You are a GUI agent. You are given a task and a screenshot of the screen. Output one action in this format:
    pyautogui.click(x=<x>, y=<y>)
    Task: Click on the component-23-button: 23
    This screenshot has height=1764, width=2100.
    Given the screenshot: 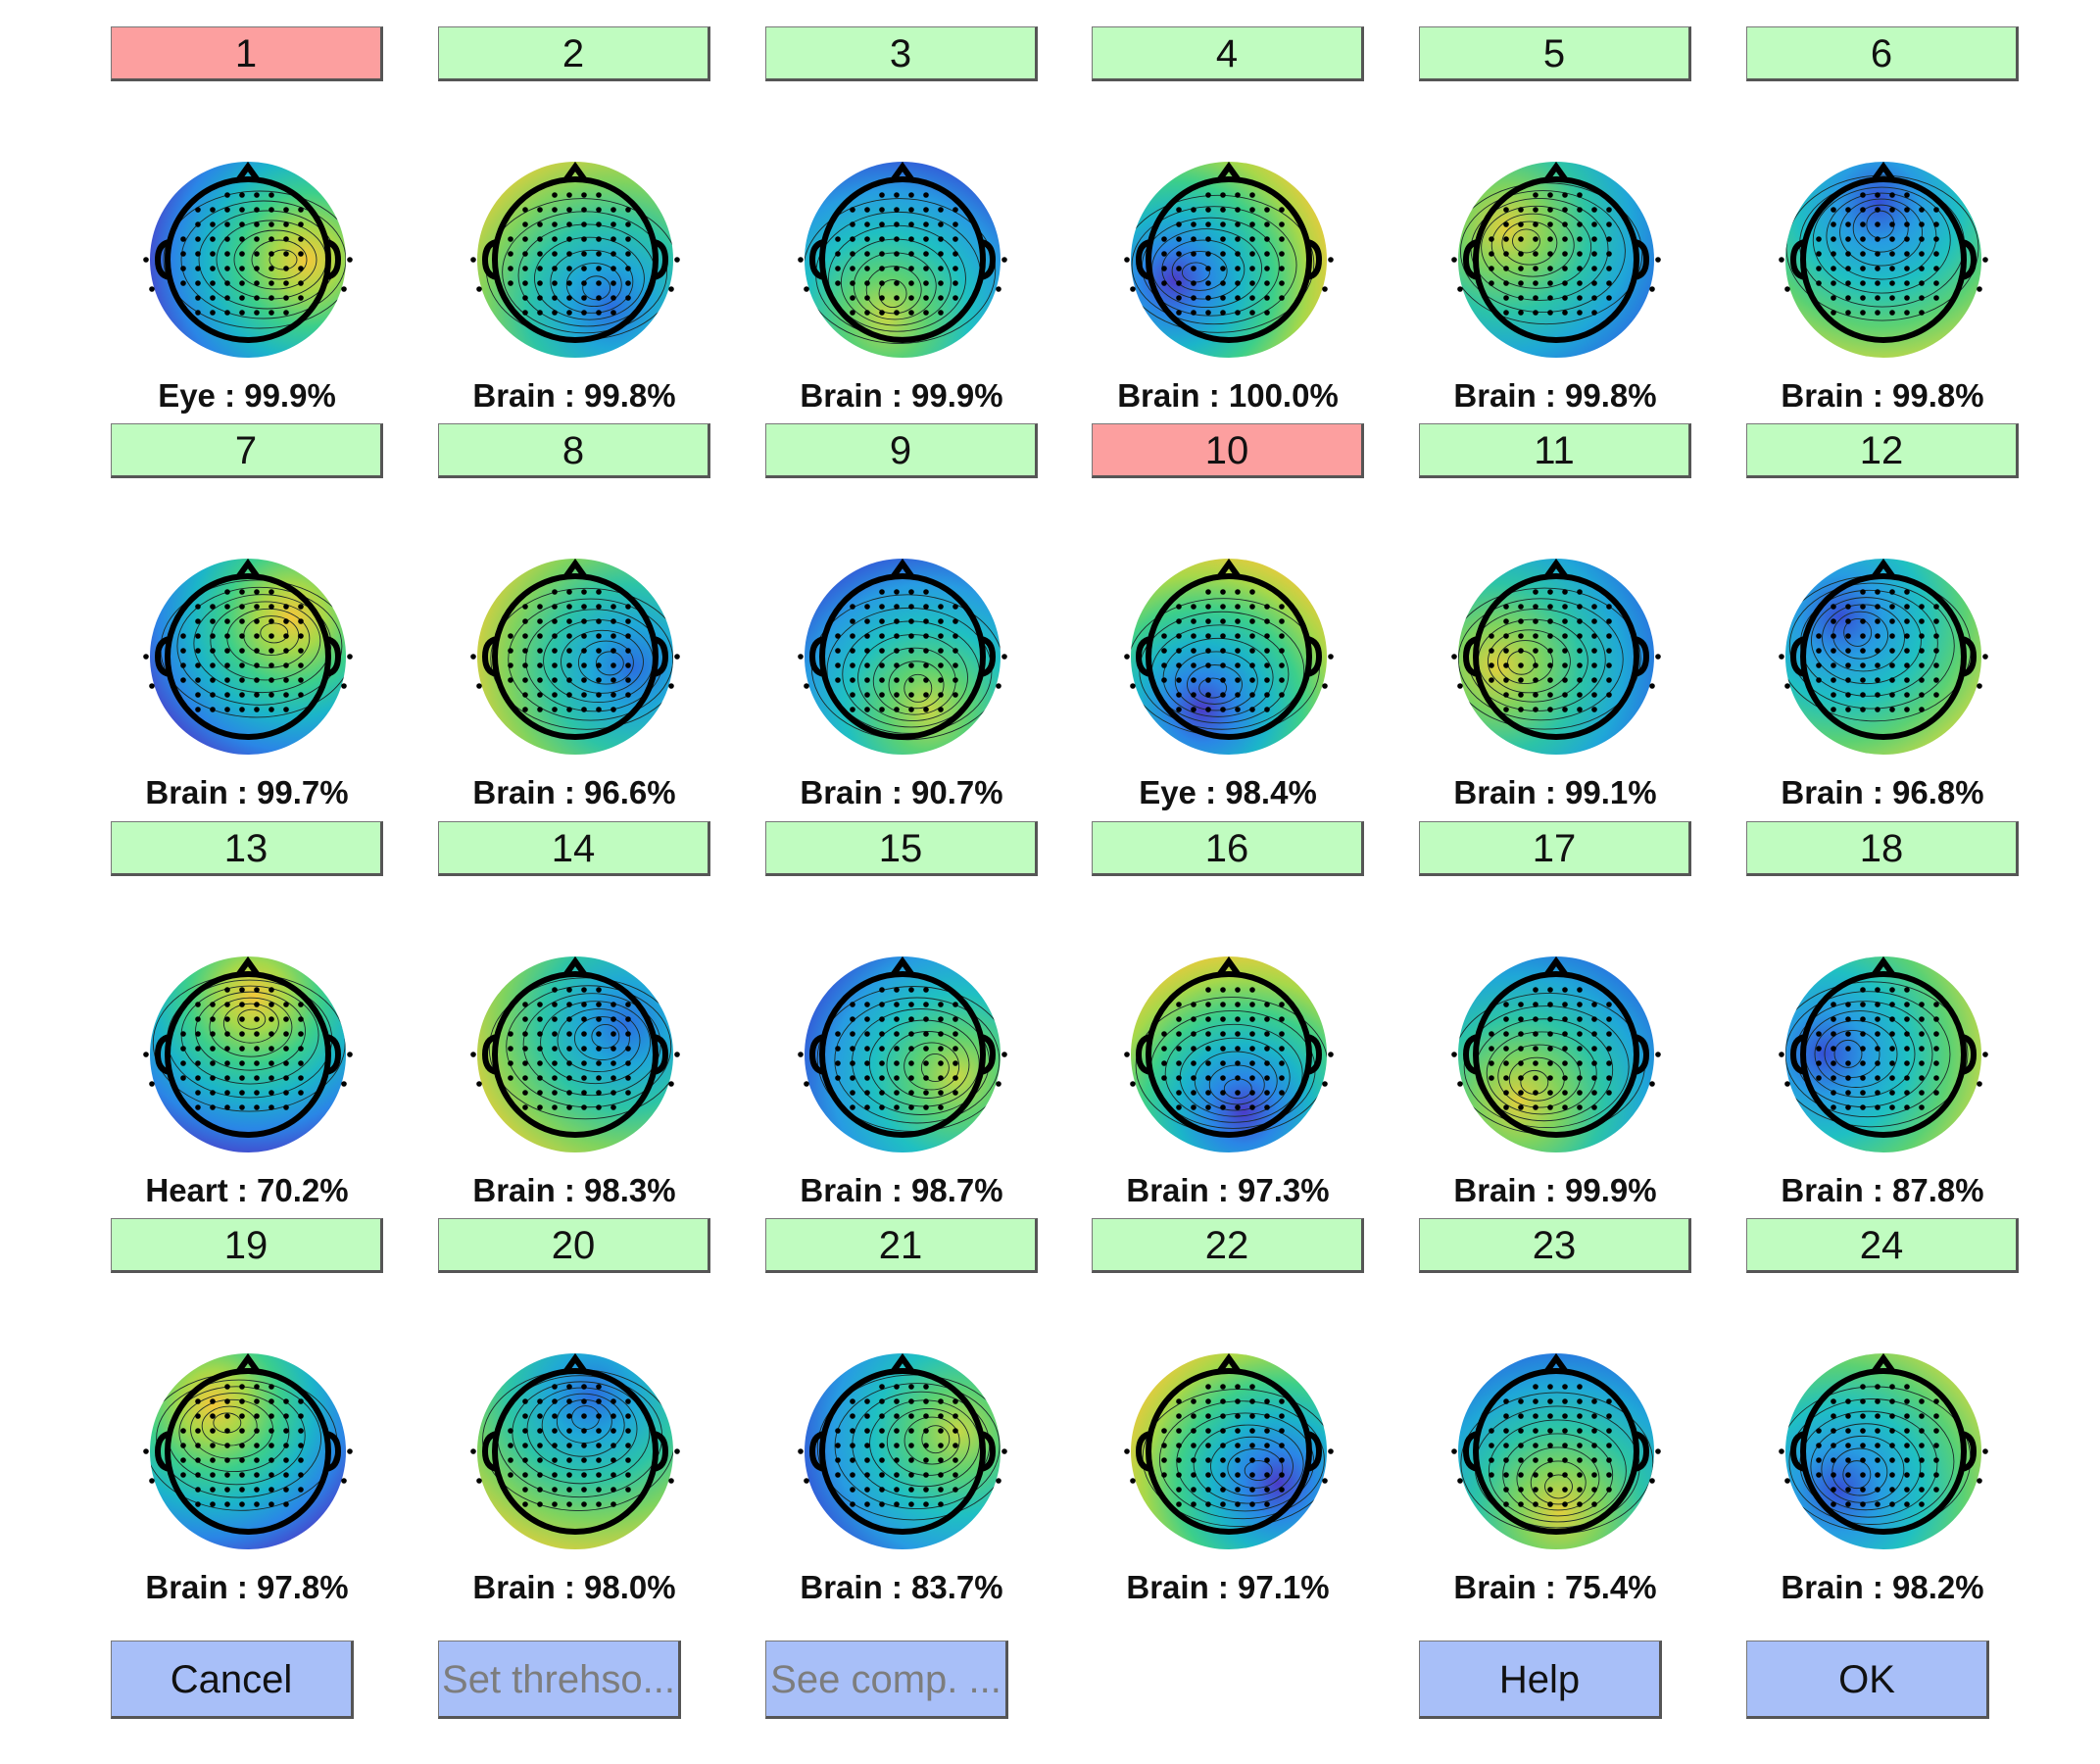 What is the action you would take?
    pyautogui.click(x=1555, y=1245)
    